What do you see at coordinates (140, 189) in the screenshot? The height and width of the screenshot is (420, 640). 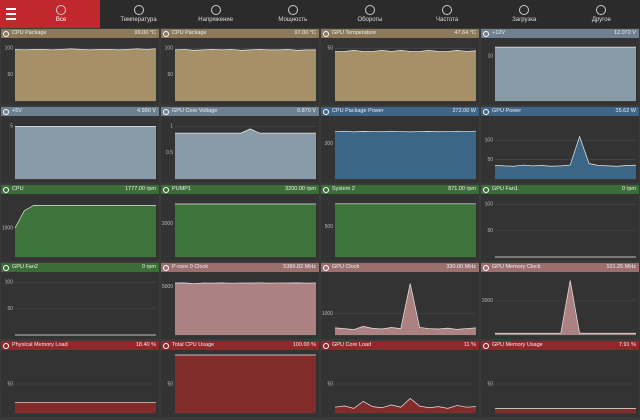 I see `panel-value: 1777.00 rpm` at bounding box center [140, 189].